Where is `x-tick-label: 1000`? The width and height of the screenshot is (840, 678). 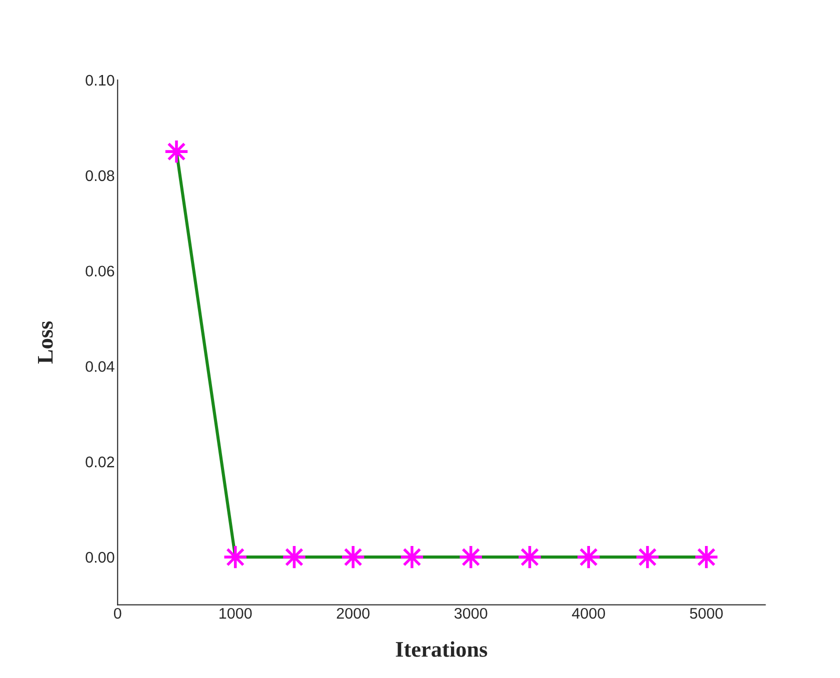
x-tick-label: 1000 is located at coordinates (236, 613).